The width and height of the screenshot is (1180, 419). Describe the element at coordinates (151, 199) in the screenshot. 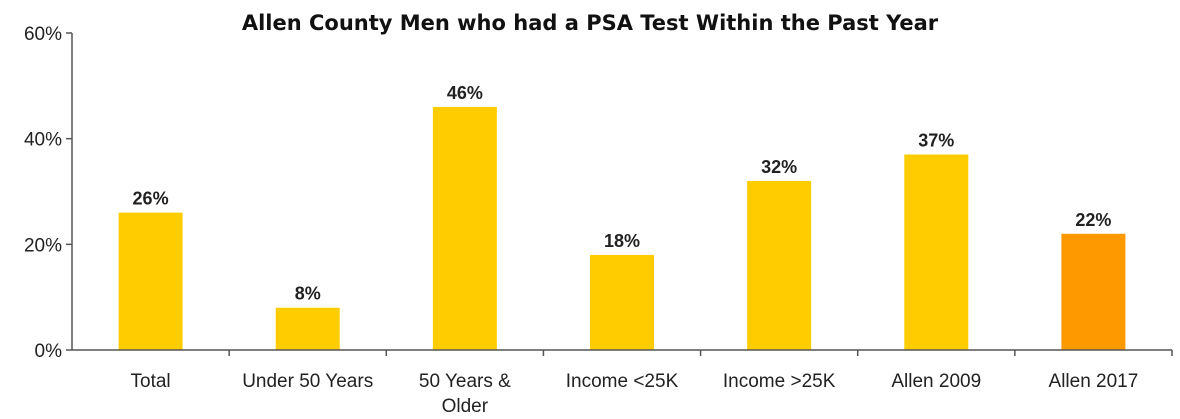

I see `data-label: 26%` at that location.